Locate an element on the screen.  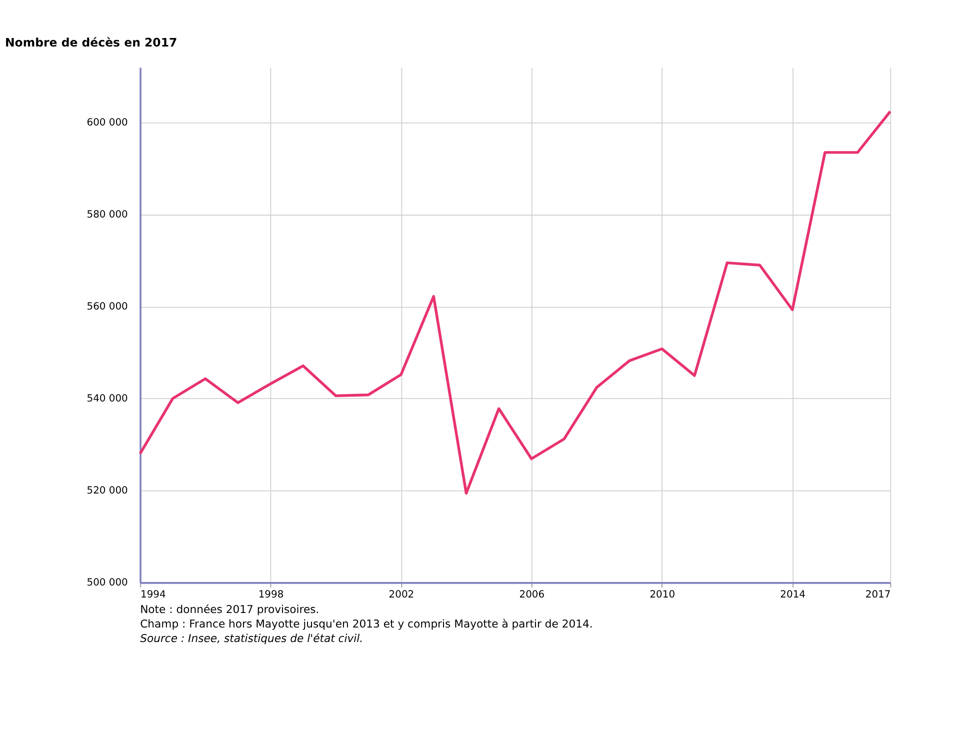
x-tick-label: 2010 is located at coordinates (663, 594).